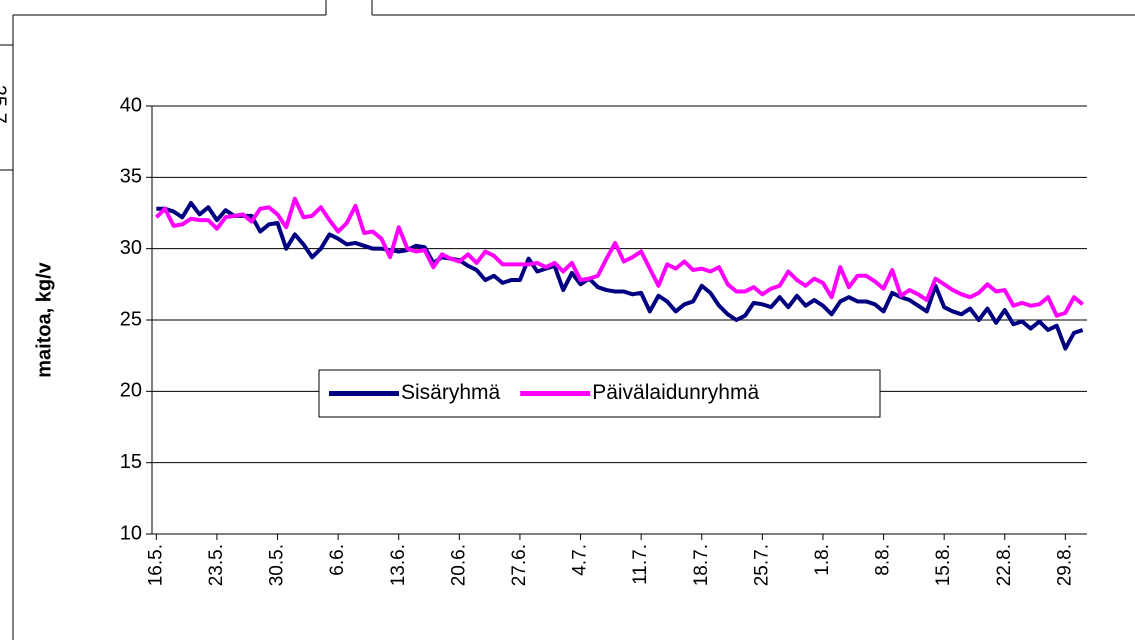  What do you see at coordinates (883, 560) in the screenshot?
I see `x-tick-label: 8.8.` at bounding box center [883, 560].